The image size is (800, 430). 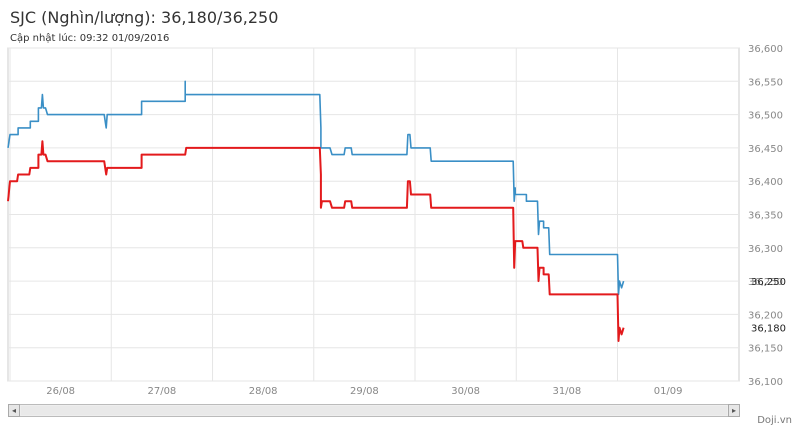 What do you see at coordinates (90, 38) in the screenshot?
I see `update-timestamp: Cập nhật lúc: 09:32 01/09/2016` at bounding box center [90, 38].